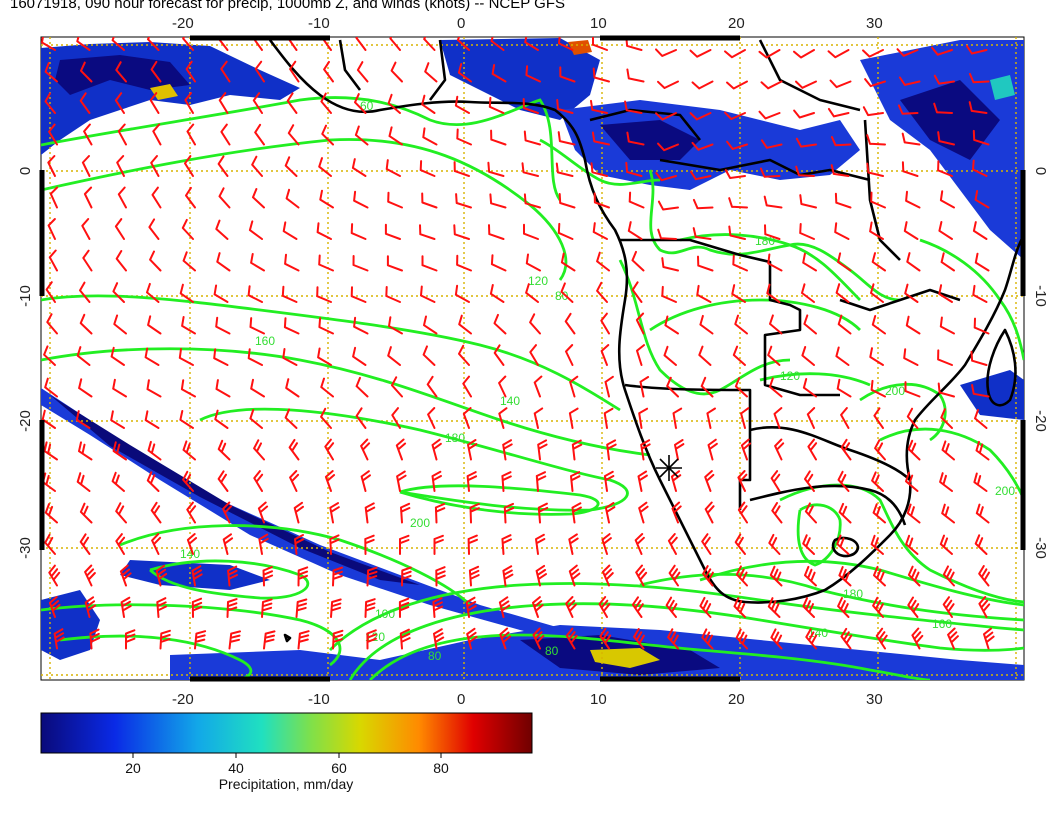 This screenshot has height=816, width=1056. What do you see at coordinates (122, 75) in the screenshot?
I see `precip-area-northwest-core` at bounding box center [122, 75].